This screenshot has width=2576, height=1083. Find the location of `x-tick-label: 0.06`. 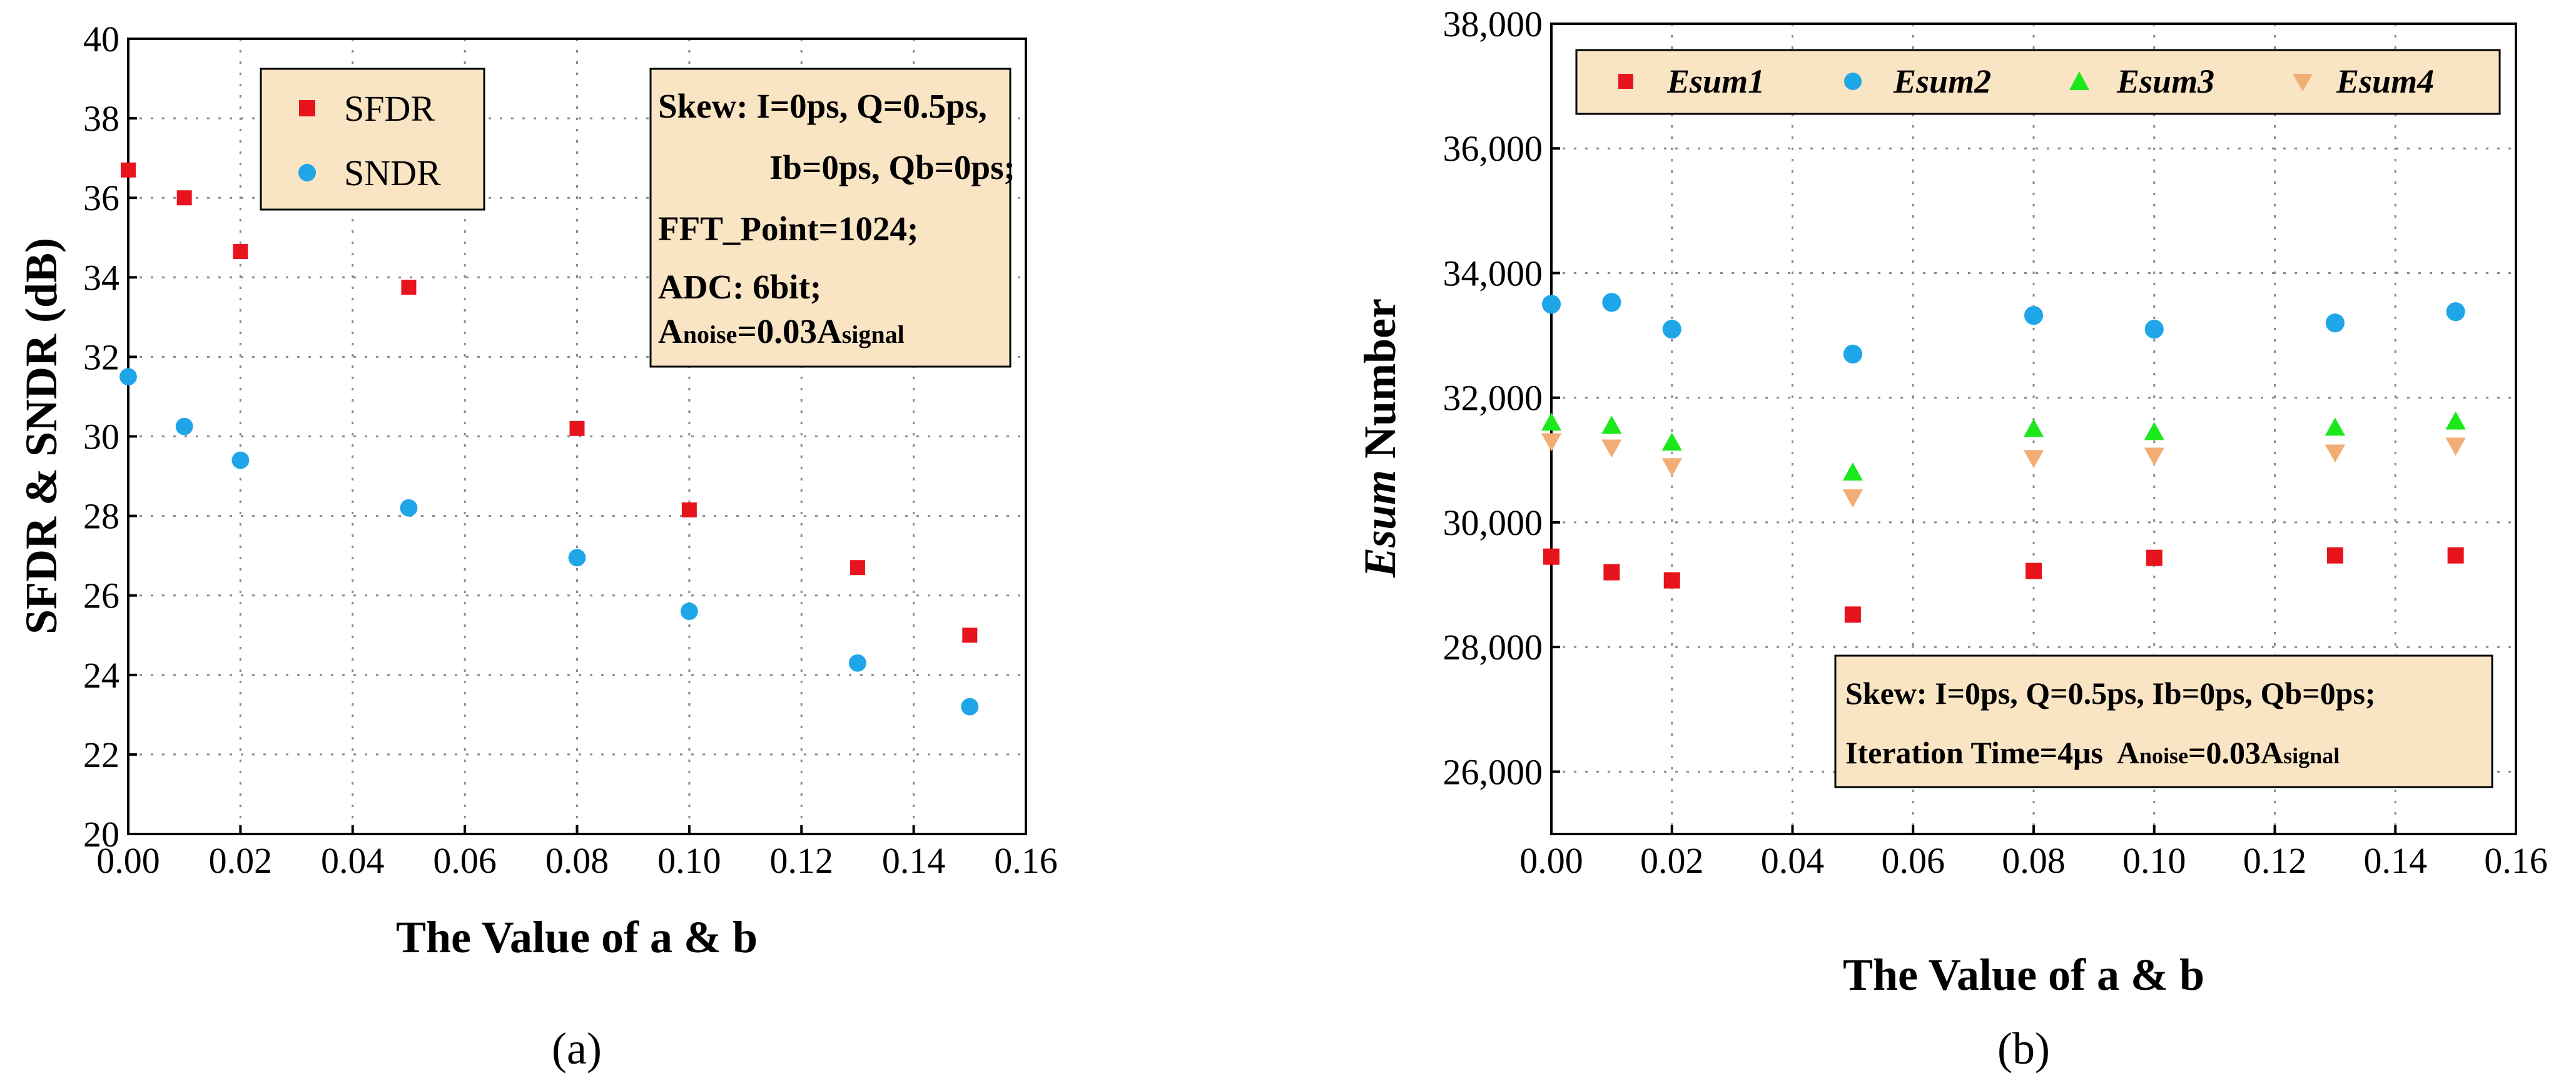

x-tick-label: 0.06 is located at coordinates (1913, 861).